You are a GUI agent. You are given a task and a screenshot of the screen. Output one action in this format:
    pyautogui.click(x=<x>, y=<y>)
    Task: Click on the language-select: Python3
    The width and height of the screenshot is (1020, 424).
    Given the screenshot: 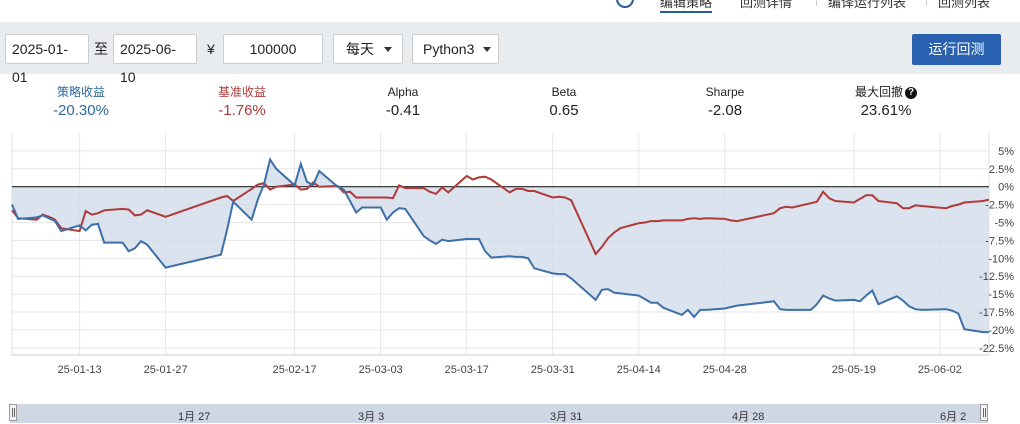 What is the action you would take?
    pyautogui.click(x=455, y=49)
    